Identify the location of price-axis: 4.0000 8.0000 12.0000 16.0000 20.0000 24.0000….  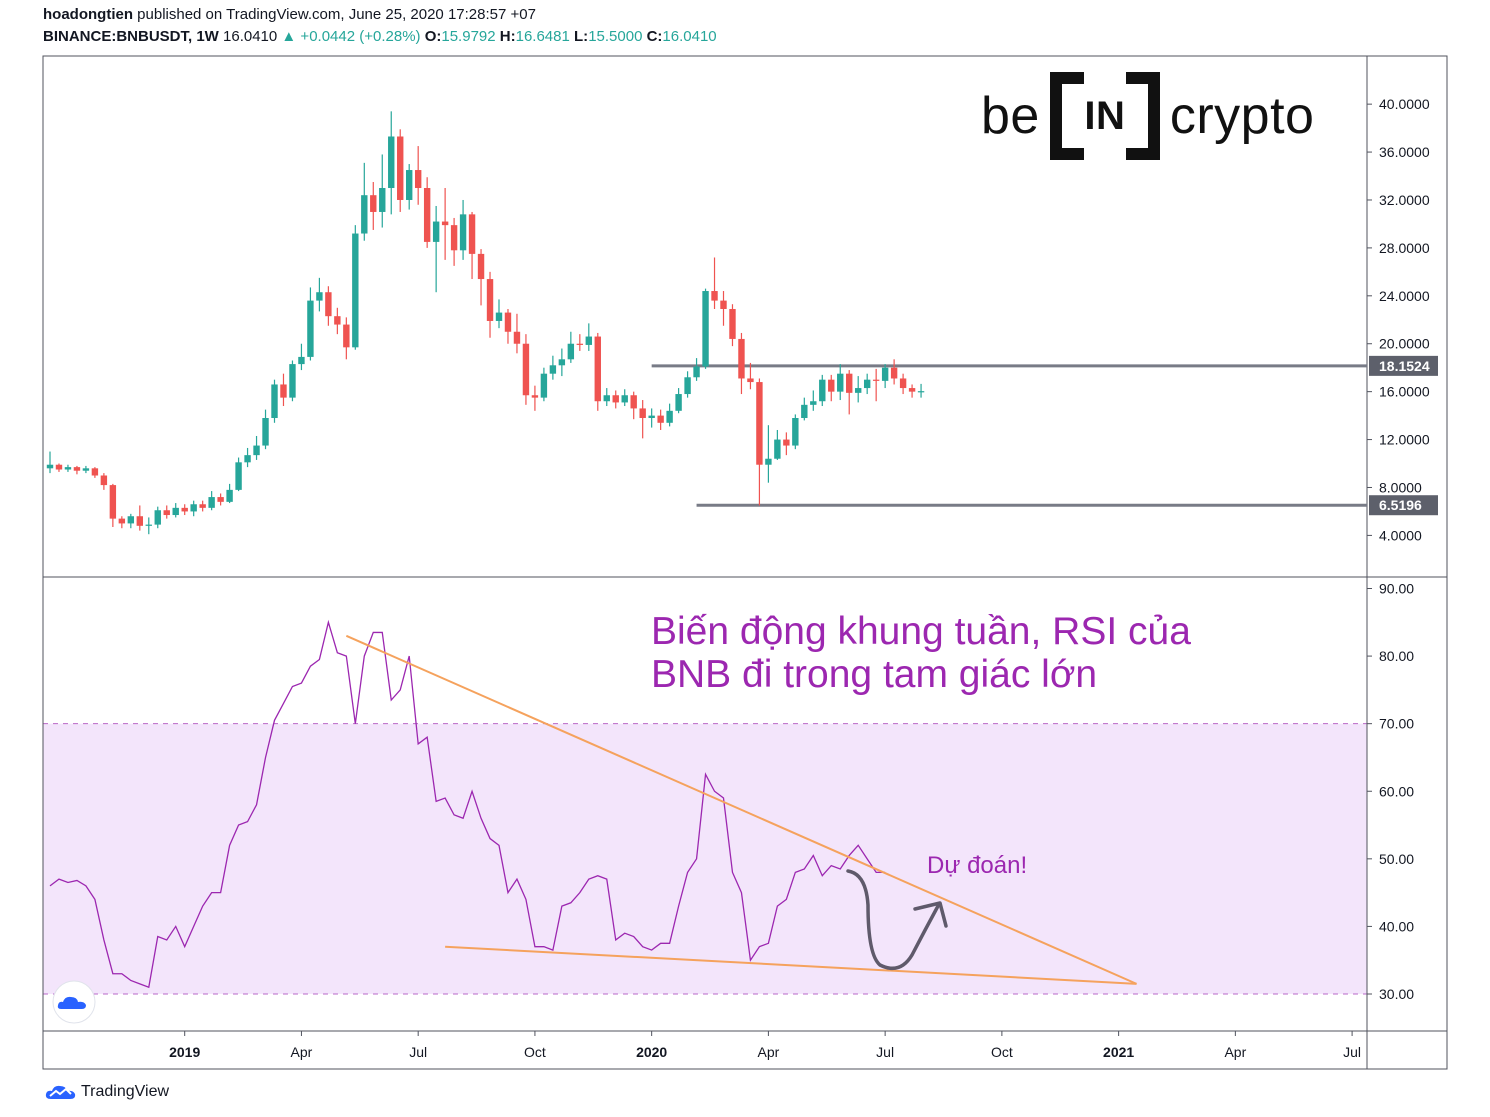
(1398, 319).